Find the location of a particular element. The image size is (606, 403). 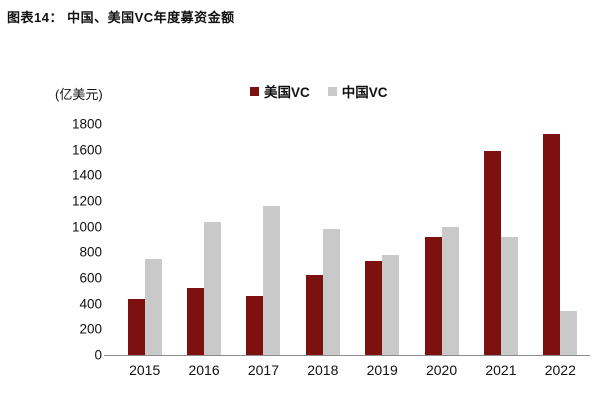

y-tick-label-1200: 1200 is located at coordinates (86, 201).